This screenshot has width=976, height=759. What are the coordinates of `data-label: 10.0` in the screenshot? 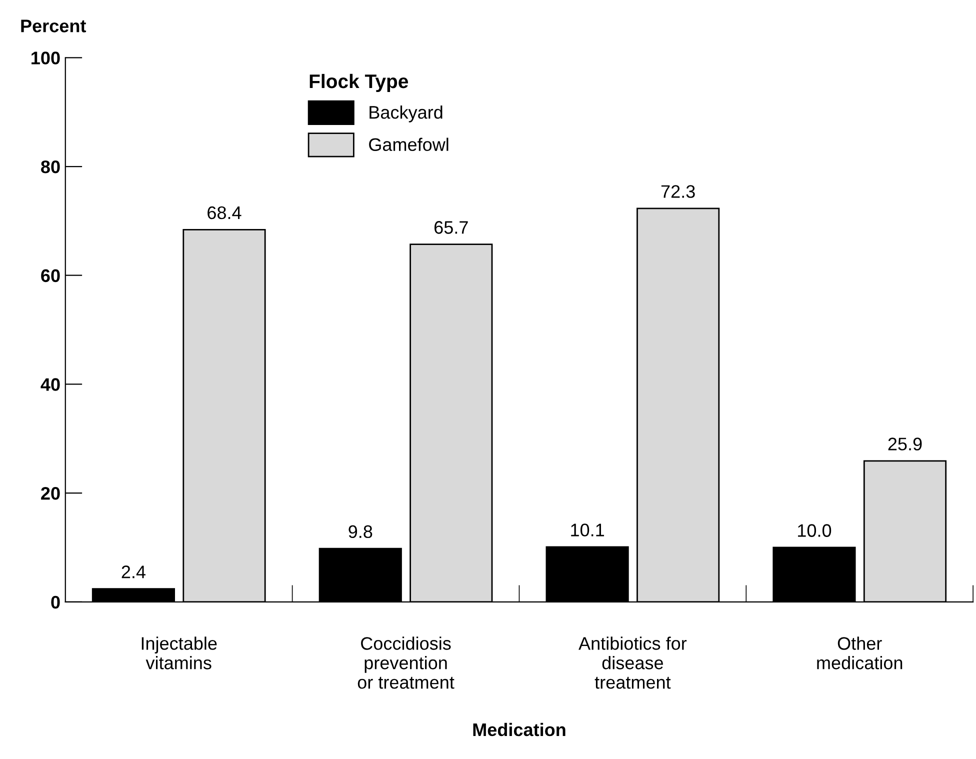 It's located at (815, 530).